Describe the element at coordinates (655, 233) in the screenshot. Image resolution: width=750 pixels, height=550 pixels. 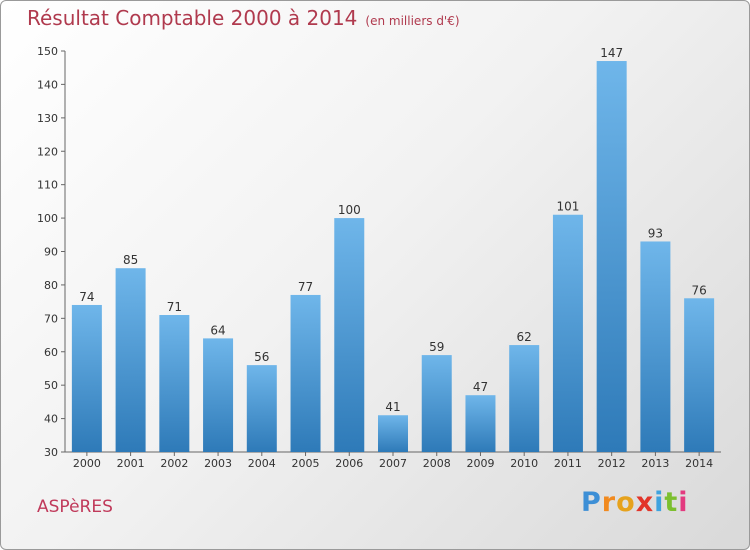
I see `value-label-2013: 93` at that location.